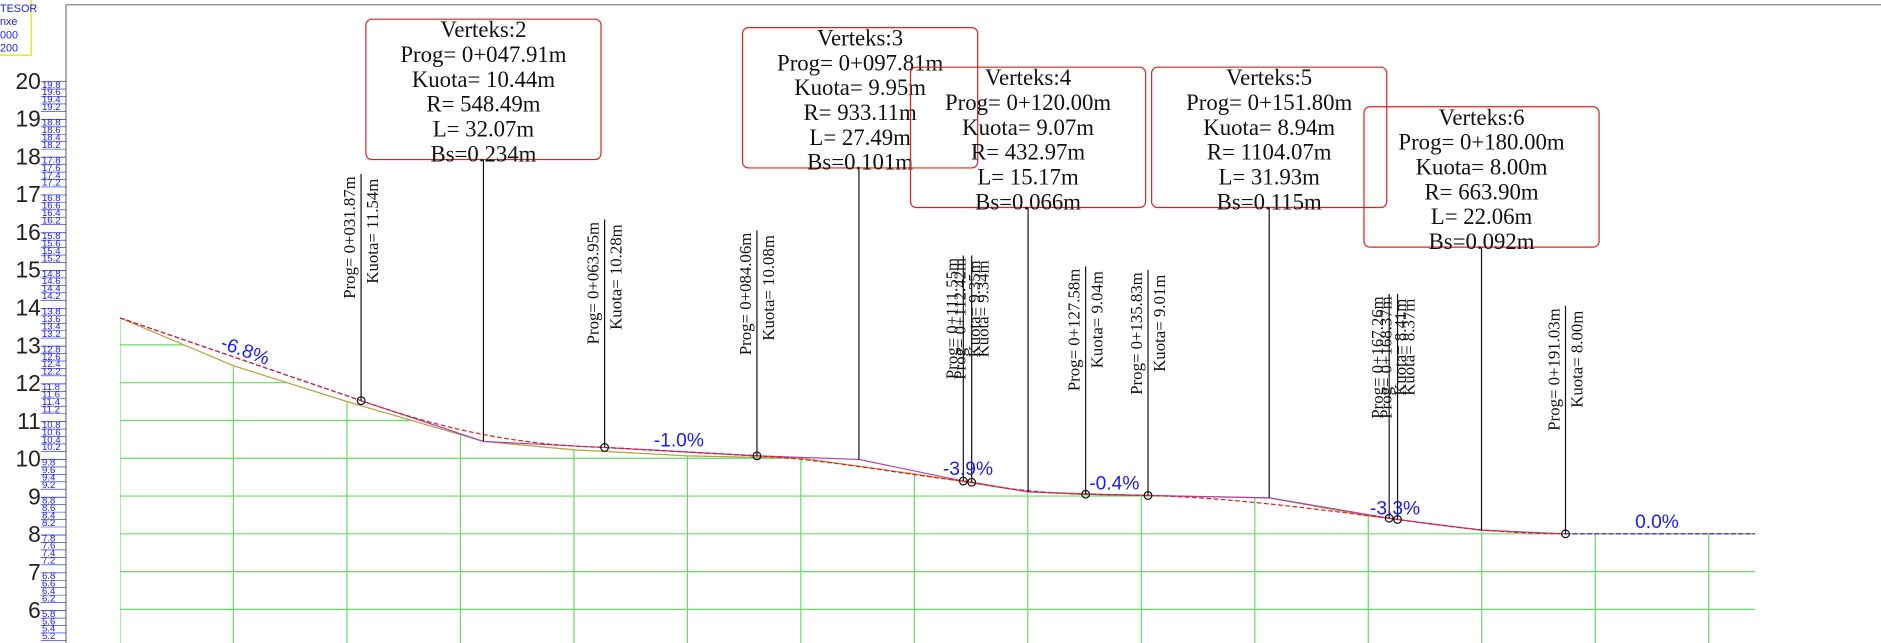 The image size is (1881, 643). Describe the element at coordinates (974, 308) in the screenshot. I see `station-kuota: Kuota= 9.35m` at that location.